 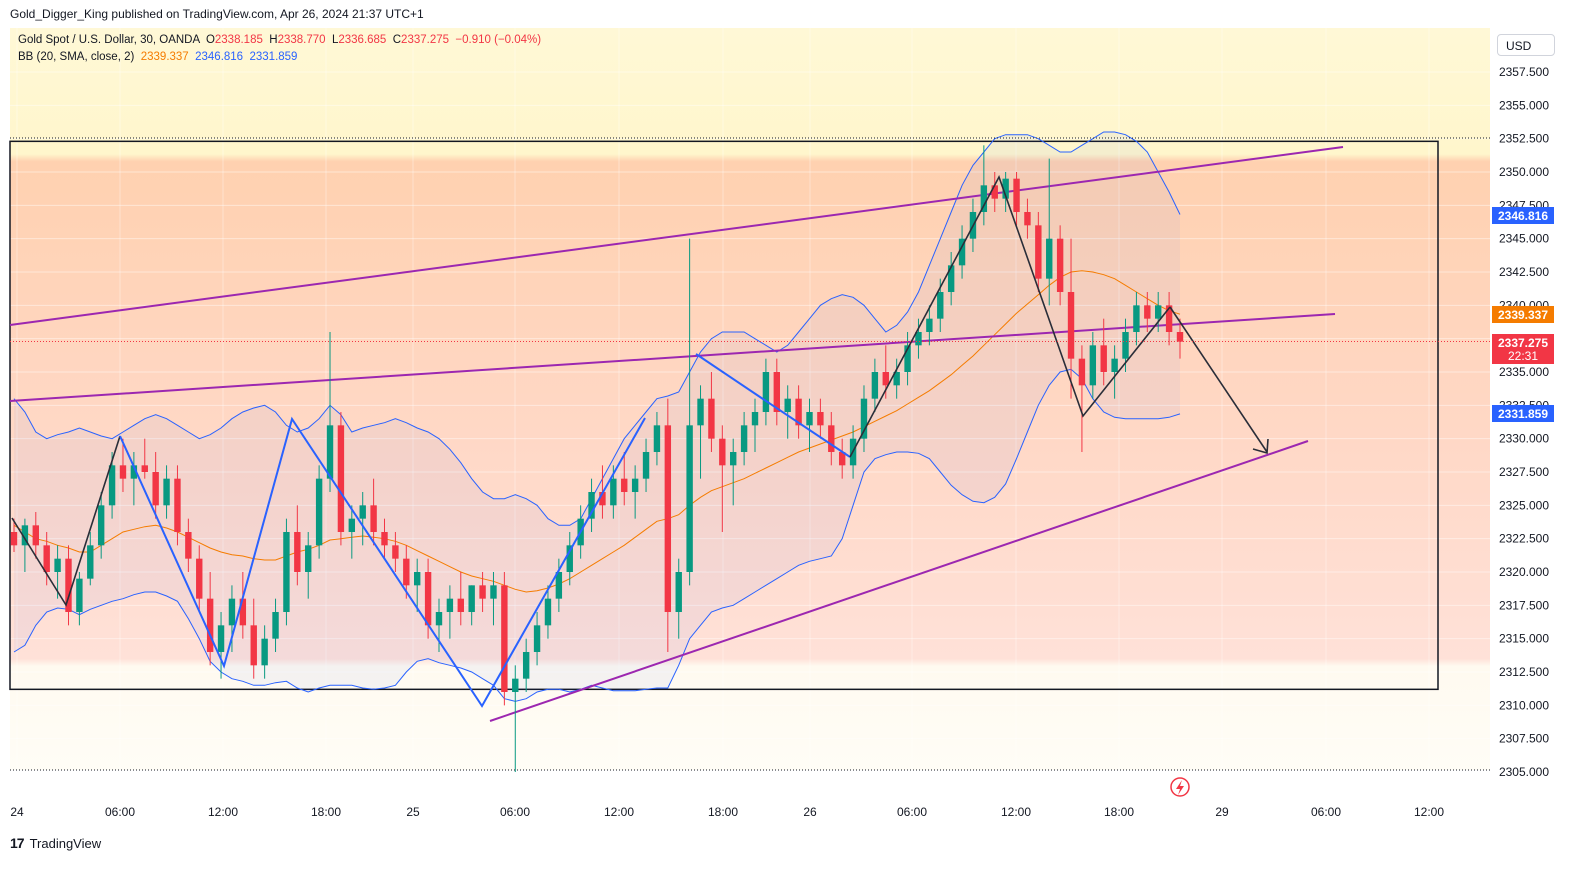 I want to click on x-tick-label: 29, so click(x=1222, y=812).